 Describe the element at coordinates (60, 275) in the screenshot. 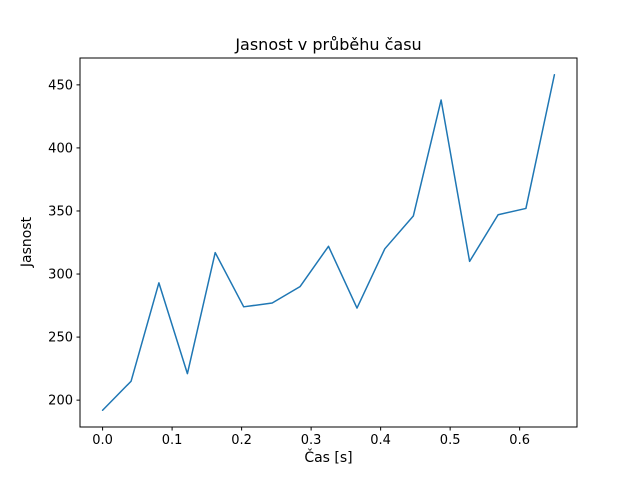

I see `y-tick-label: 300` at that location.